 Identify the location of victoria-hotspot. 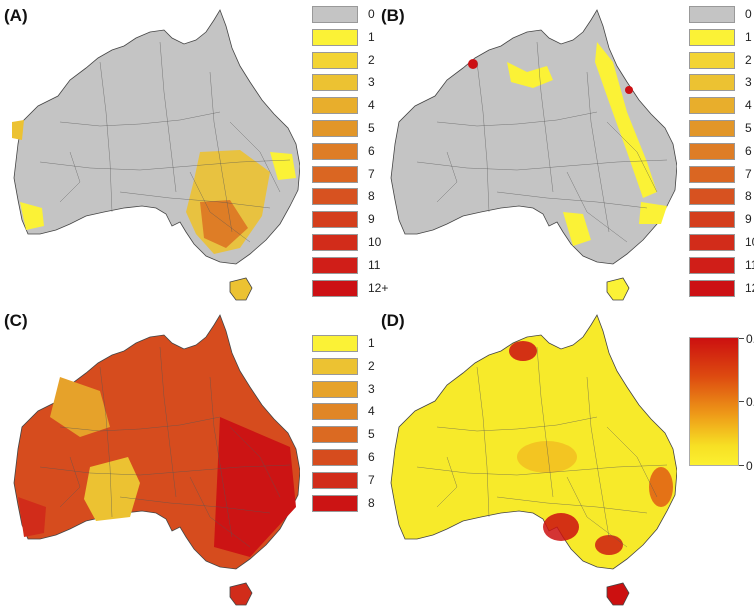
(609, 545).